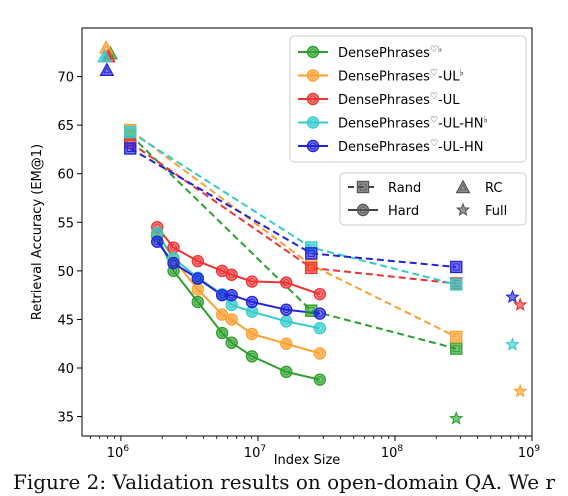  I want to click on series-3-ul-rand-point-inner, so click(311, 268).